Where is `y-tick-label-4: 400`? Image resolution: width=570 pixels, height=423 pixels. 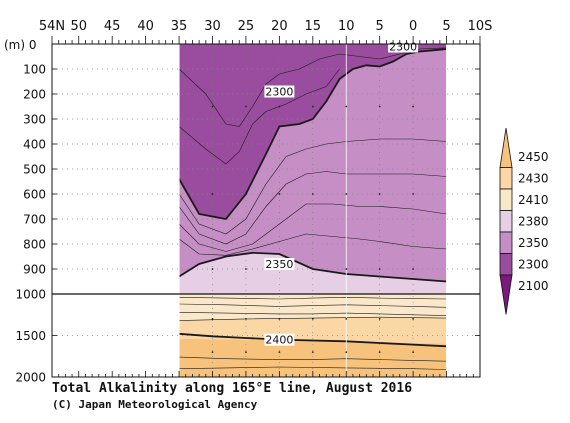
y-tick-label-4: 400 is located at coordinates (34, 145).